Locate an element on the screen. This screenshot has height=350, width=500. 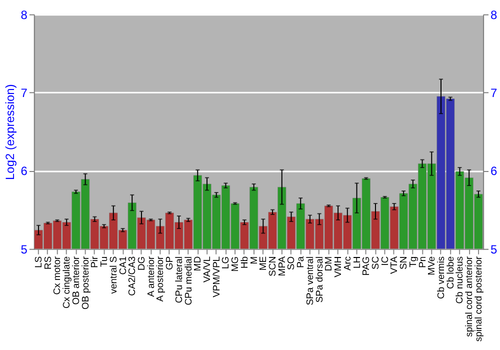
x-tick-label: VMH is located at coordinates (338, 267).